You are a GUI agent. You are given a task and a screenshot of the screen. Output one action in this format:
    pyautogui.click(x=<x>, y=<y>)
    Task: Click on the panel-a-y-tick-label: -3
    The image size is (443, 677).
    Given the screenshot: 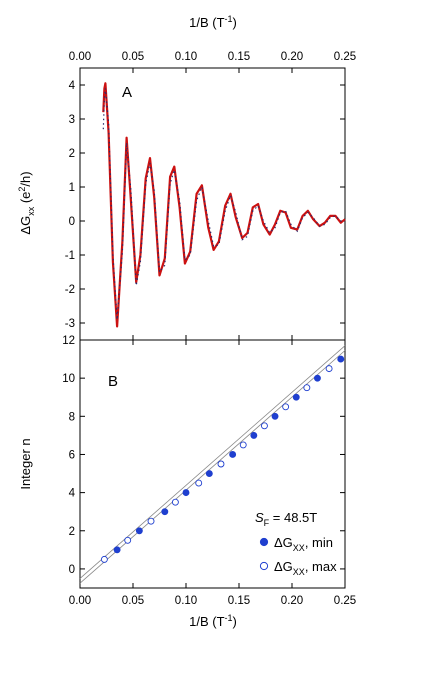 What is the action you would take?
    pyautogui.click(x=70, y=324)
    